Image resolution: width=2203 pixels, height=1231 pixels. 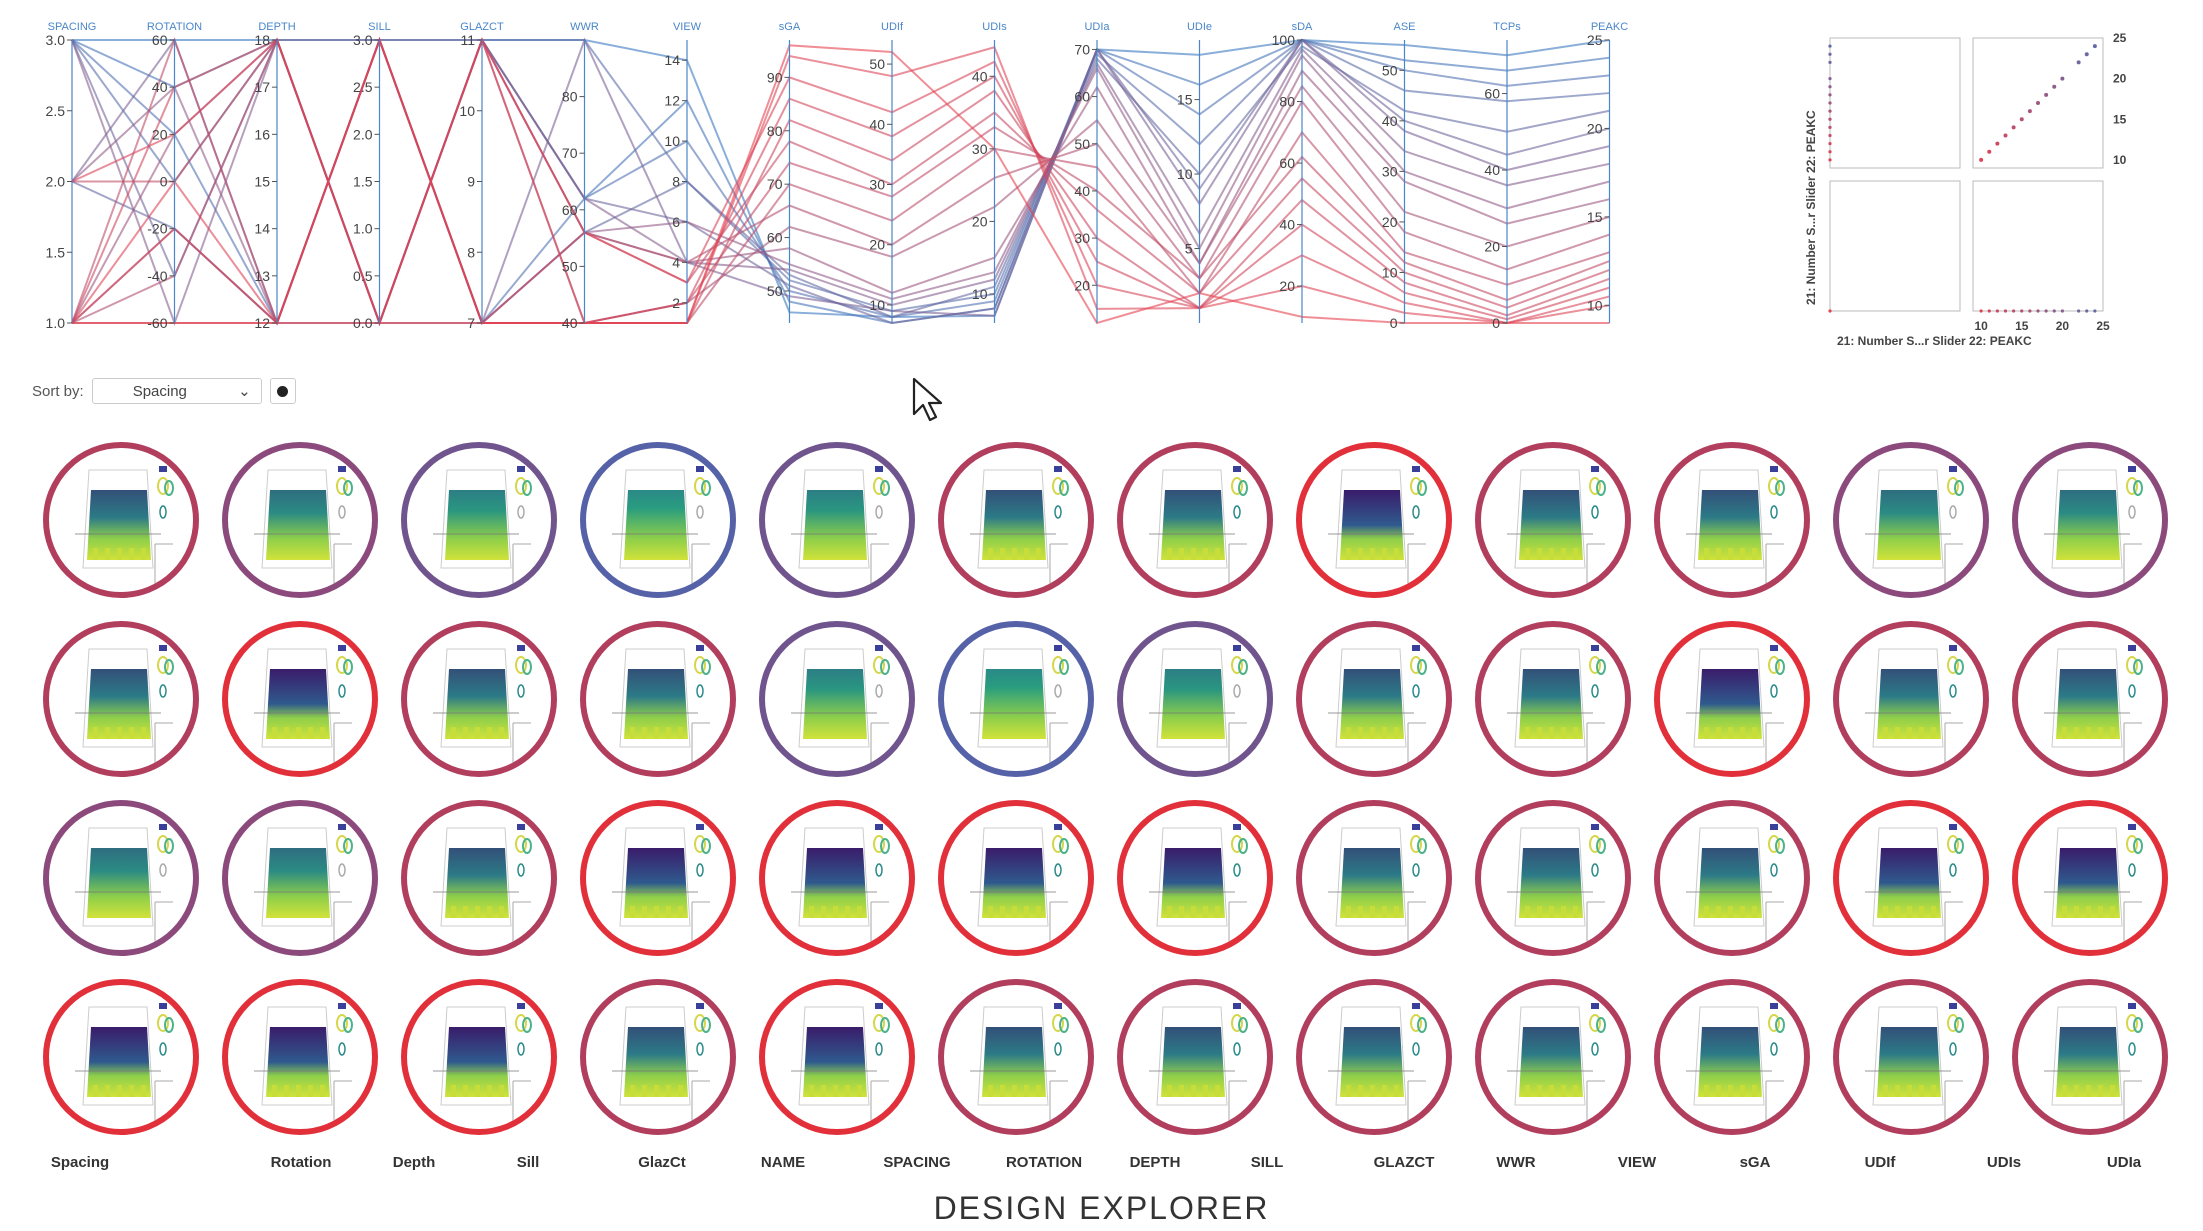 I want to click on tick-label: 60, so click(x=570, y=210).